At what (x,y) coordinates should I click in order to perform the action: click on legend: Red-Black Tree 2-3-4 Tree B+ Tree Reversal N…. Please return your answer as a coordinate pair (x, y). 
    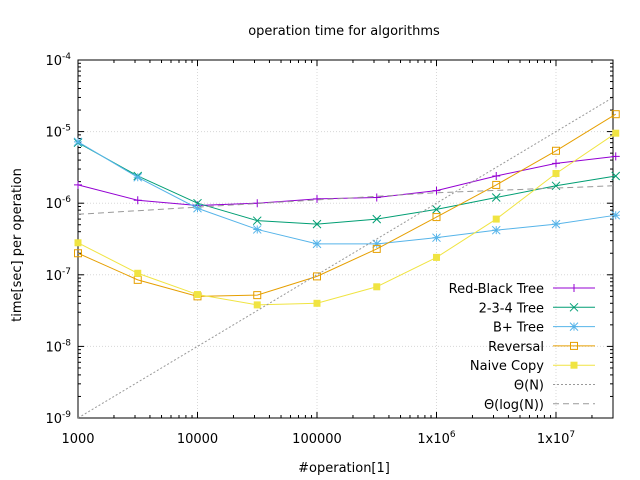
    Looking at the image, I should click on (522, 347).